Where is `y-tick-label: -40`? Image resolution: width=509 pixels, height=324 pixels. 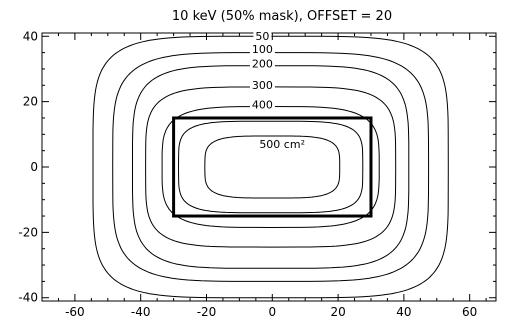 y-tick-label: -40 is located at coordinates (28, 298).